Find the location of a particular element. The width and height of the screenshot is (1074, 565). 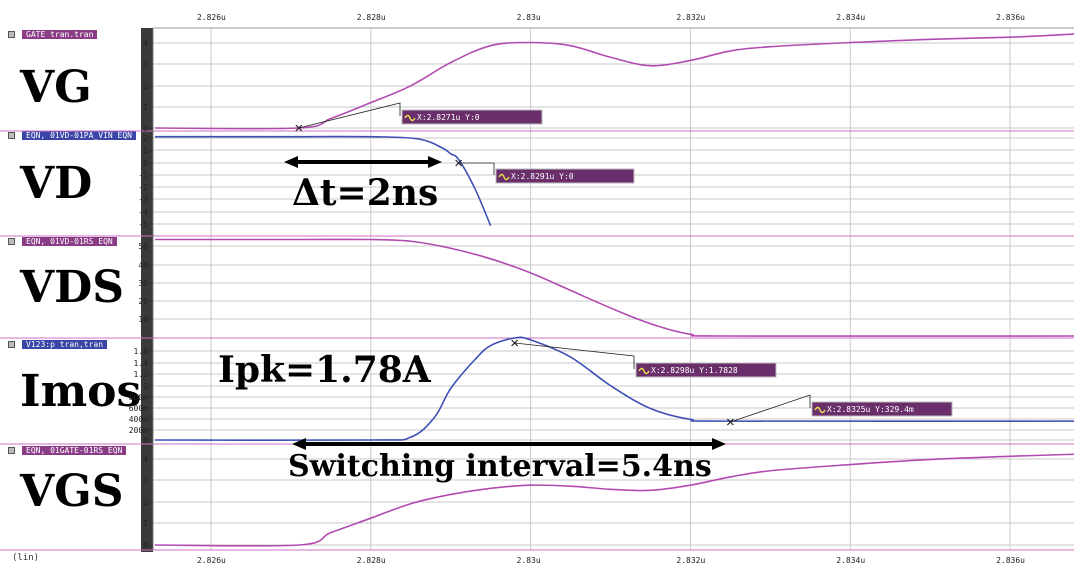

panel-3-tag: EQN, 01VD-01RS EQN is located at coordinates (69, 241).